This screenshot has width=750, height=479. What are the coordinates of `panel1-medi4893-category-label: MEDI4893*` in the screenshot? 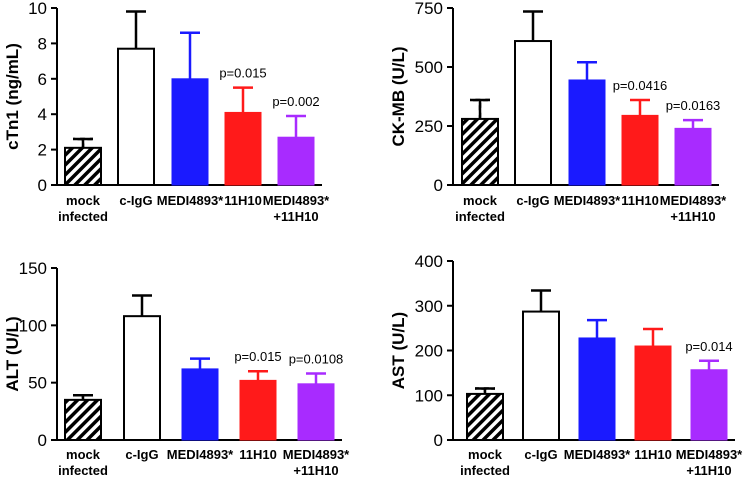 It's located at (190, 200).